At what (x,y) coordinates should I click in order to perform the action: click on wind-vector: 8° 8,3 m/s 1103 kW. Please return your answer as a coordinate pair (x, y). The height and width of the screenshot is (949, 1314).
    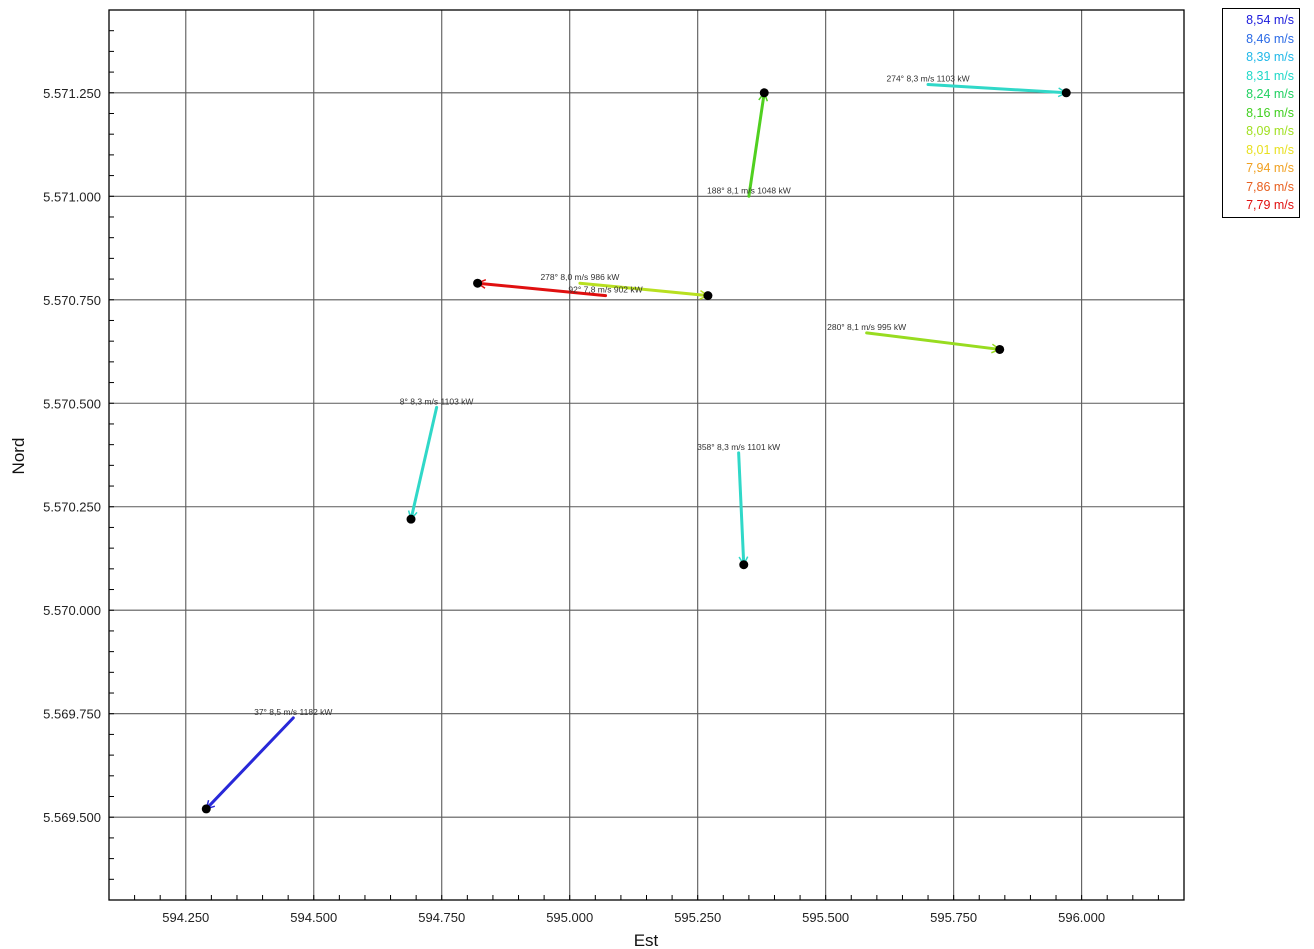
    Looking at the image, I should click on (437, 459).